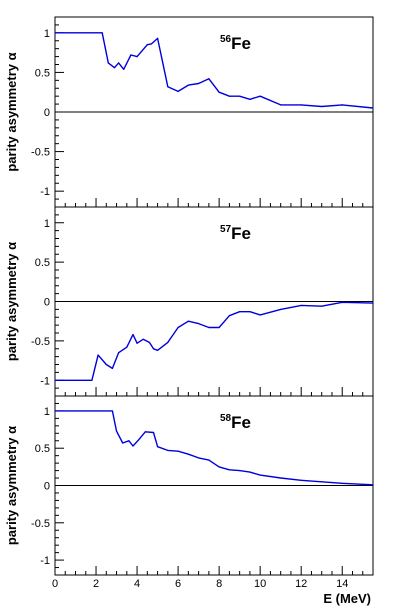 The image size is (415, 607). I want to click on x-axis-title: E (MeV), so click(347, 598).